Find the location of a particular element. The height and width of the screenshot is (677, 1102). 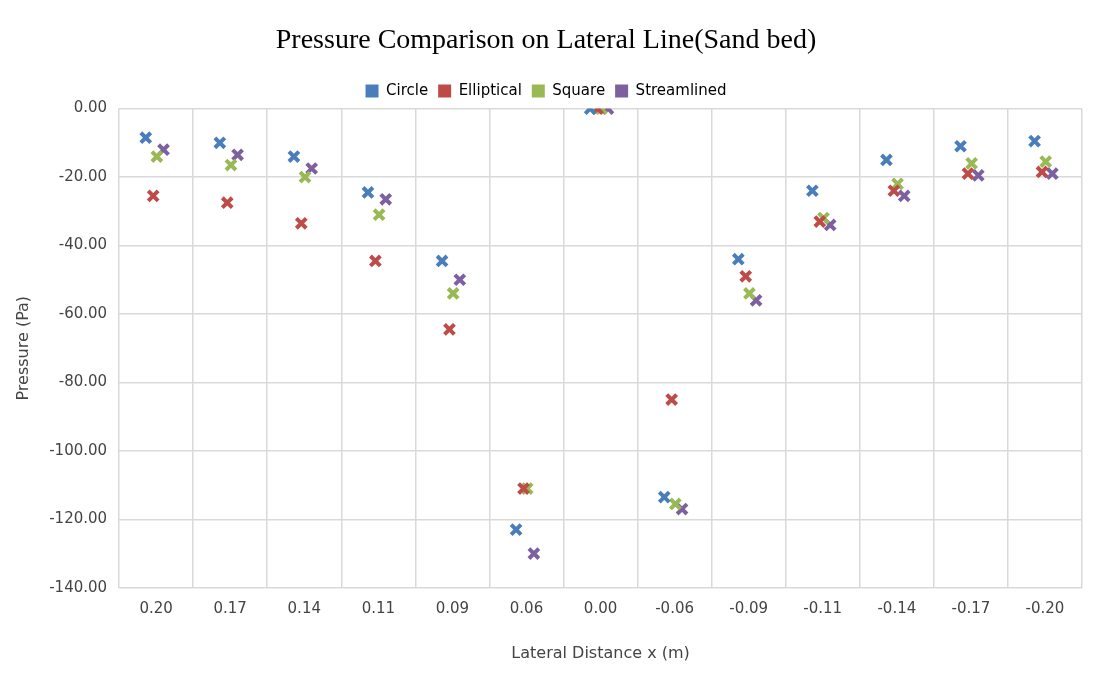

y-tick-label: -120.00 is located at coordinates (78, 518).